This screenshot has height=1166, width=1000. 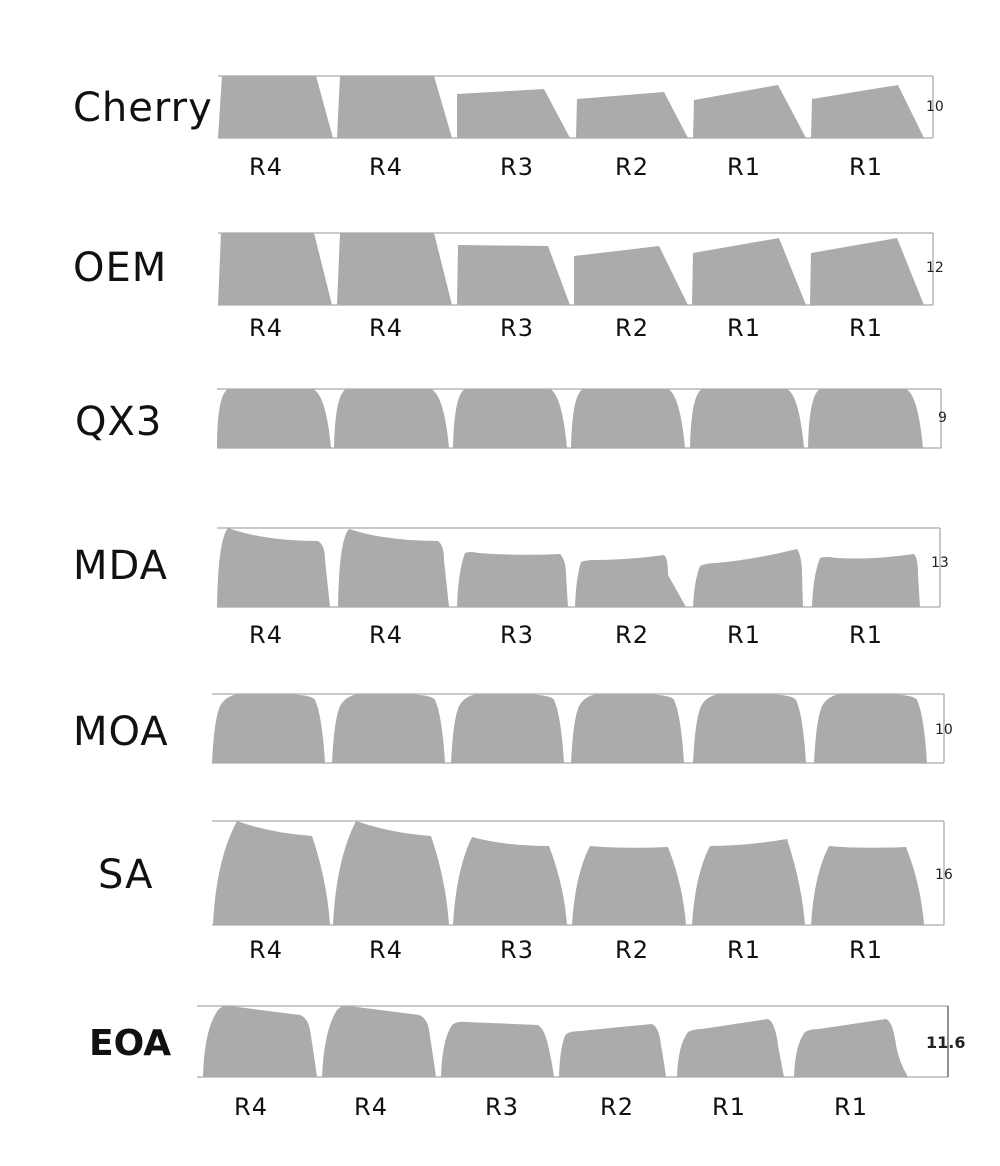 What do you see at coordinates (130, 1043) in the screenshot?
I see `profile-name: EOA` at bounding box center [130, 1043].